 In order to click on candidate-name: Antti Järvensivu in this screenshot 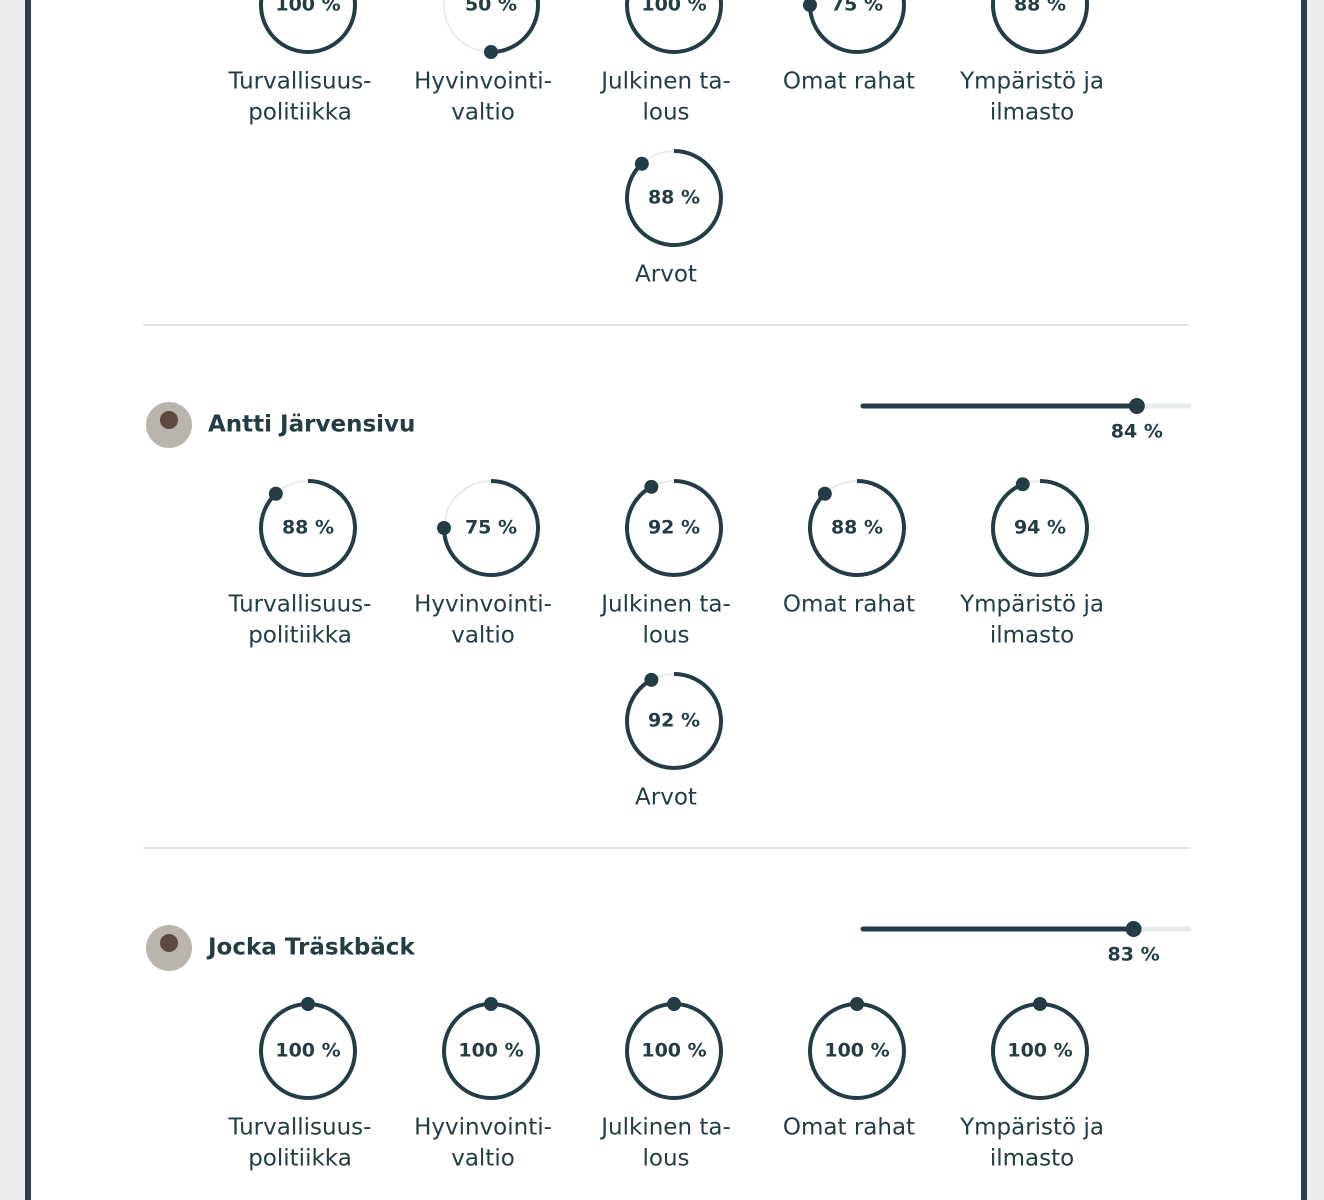, I will do `click(311, 425)`.